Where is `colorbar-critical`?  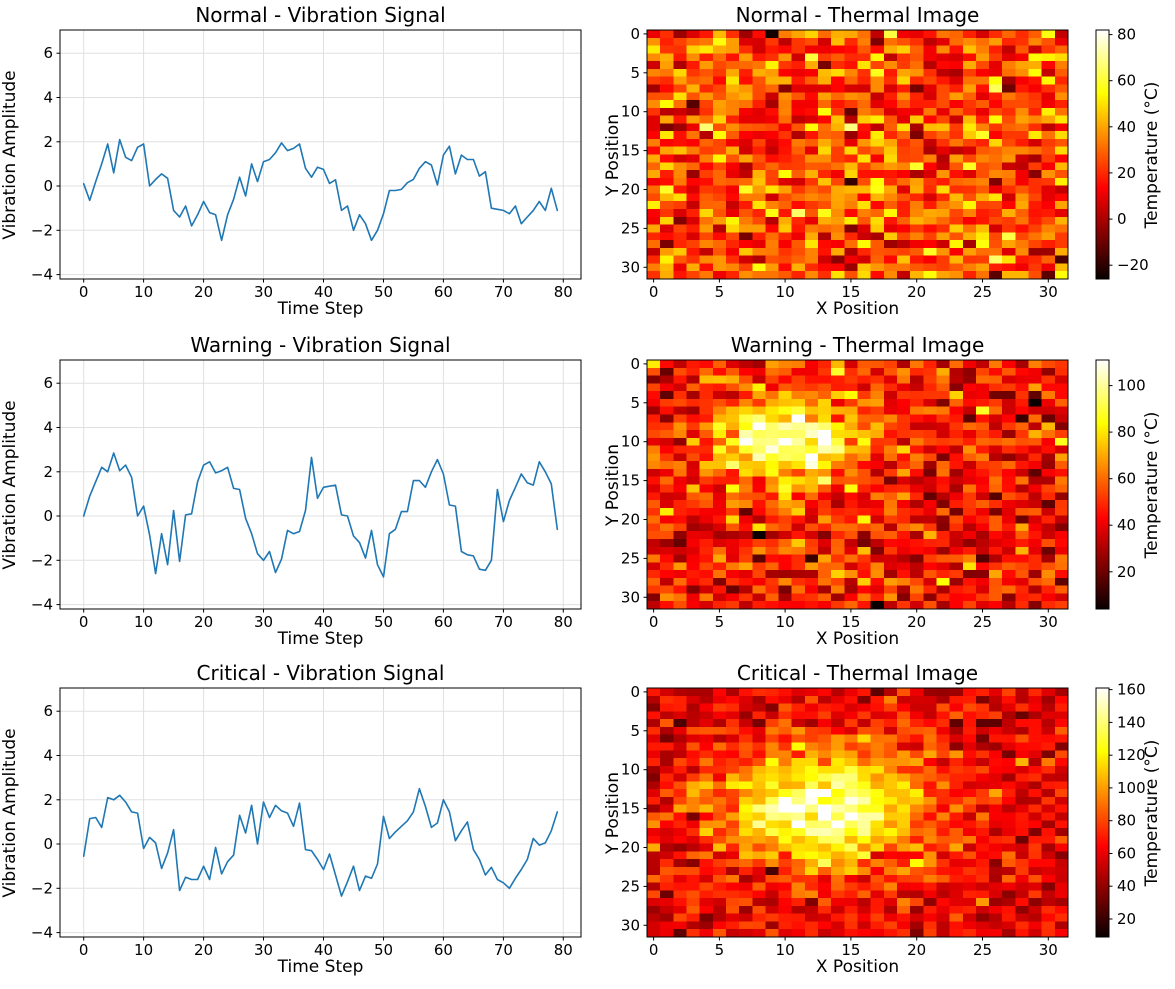 colorbar-critical is located at coordinates (1102, 812).